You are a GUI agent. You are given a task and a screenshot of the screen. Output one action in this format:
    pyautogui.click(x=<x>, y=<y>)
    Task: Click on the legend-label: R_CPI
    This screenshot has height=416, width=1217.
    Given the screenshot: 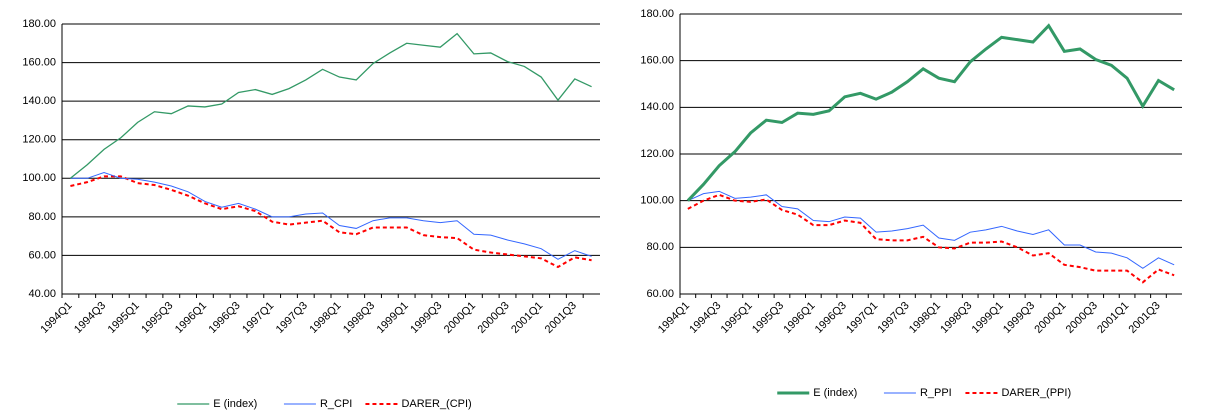 What is the action you would take?
    pyautogui.click(x=336, y=404)
    